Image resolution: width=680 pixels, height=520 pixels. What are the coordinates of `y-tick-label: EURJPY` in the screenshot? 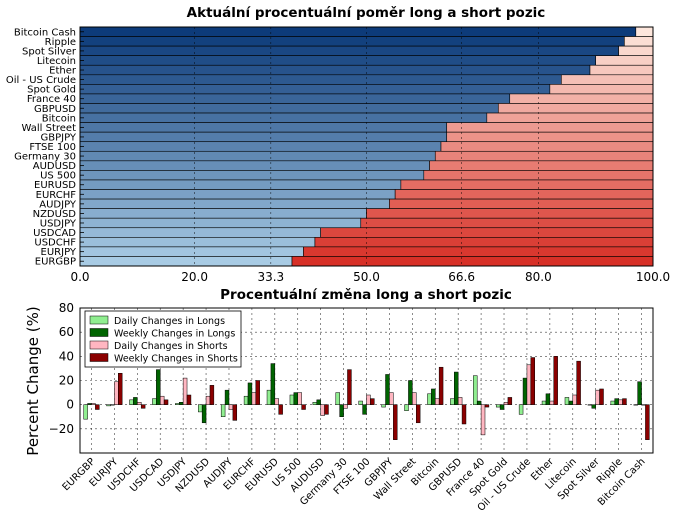 It's located at (59, 252).